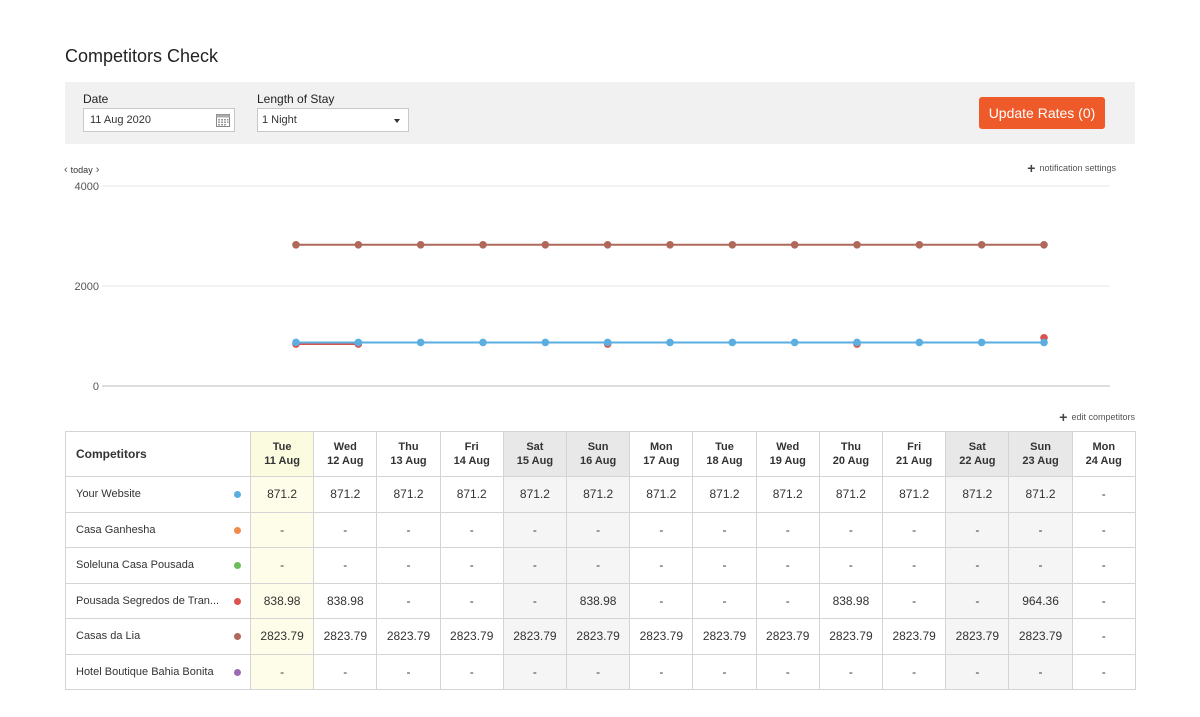 The width and height of the screenshot is (1200, 717). I want to click on length-of-stay-select: 1 Night, so click(333, 120).